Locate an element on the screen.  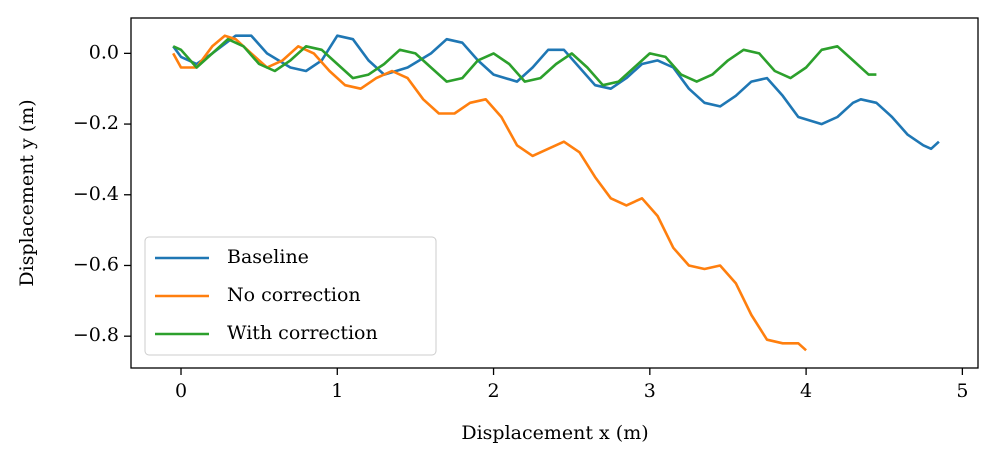
y-axis-label: Displacement y (m) is located at coordinates (27, 192).